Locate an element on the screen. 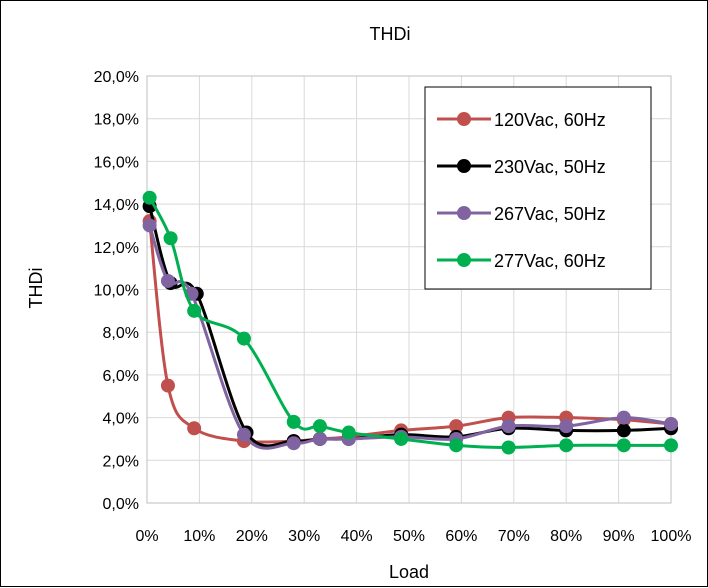 This screenshot has height=588, width=708. y-tick-label: 10,0% is located at coordinates (116, 291).